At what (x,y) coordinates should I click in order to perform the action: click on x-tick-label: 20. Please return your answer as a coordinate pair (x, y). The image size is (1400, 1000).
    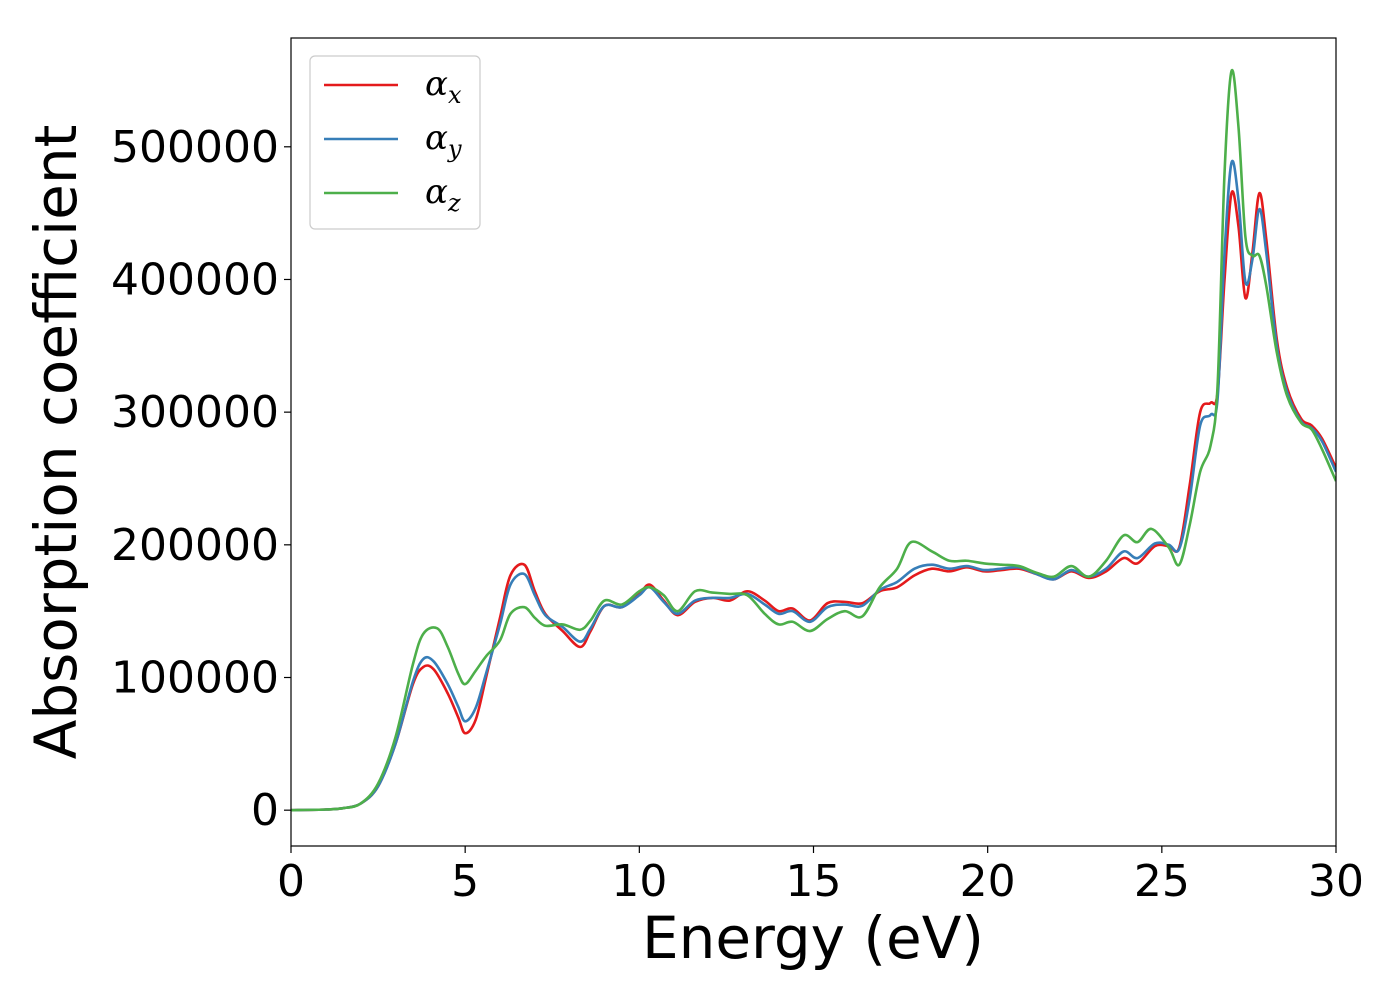
    Looking at the image, I should click on (988, 881).